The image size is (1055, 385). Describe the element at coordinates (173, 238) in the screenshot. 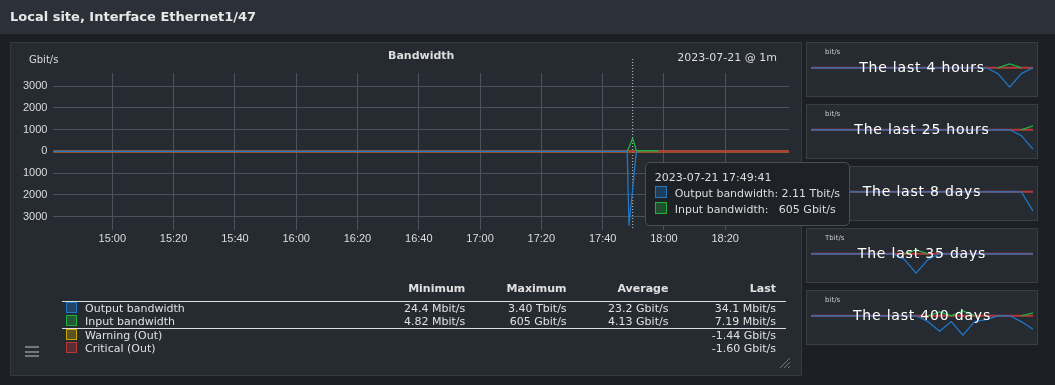

I see `x-tick-label: 15:20` at that location.